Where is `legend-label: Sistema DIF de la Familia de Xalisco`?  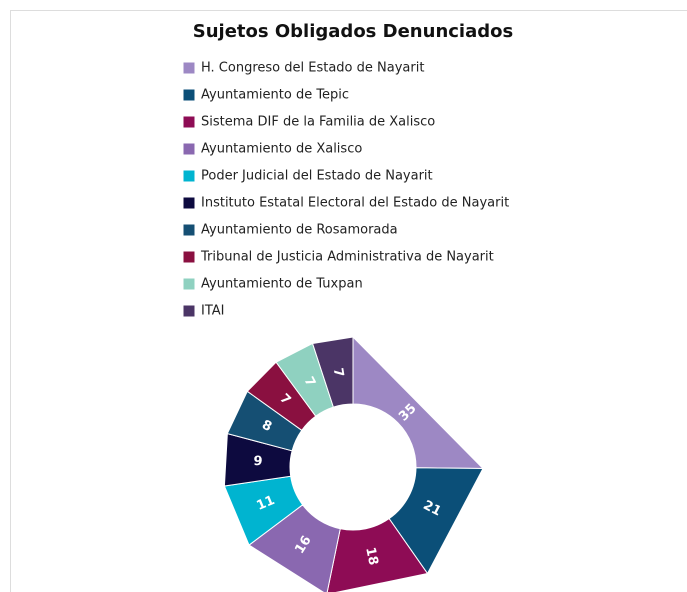 legend-label: Sistema DIF de la Familia de Xalisco is located at coordinates (318, 122).